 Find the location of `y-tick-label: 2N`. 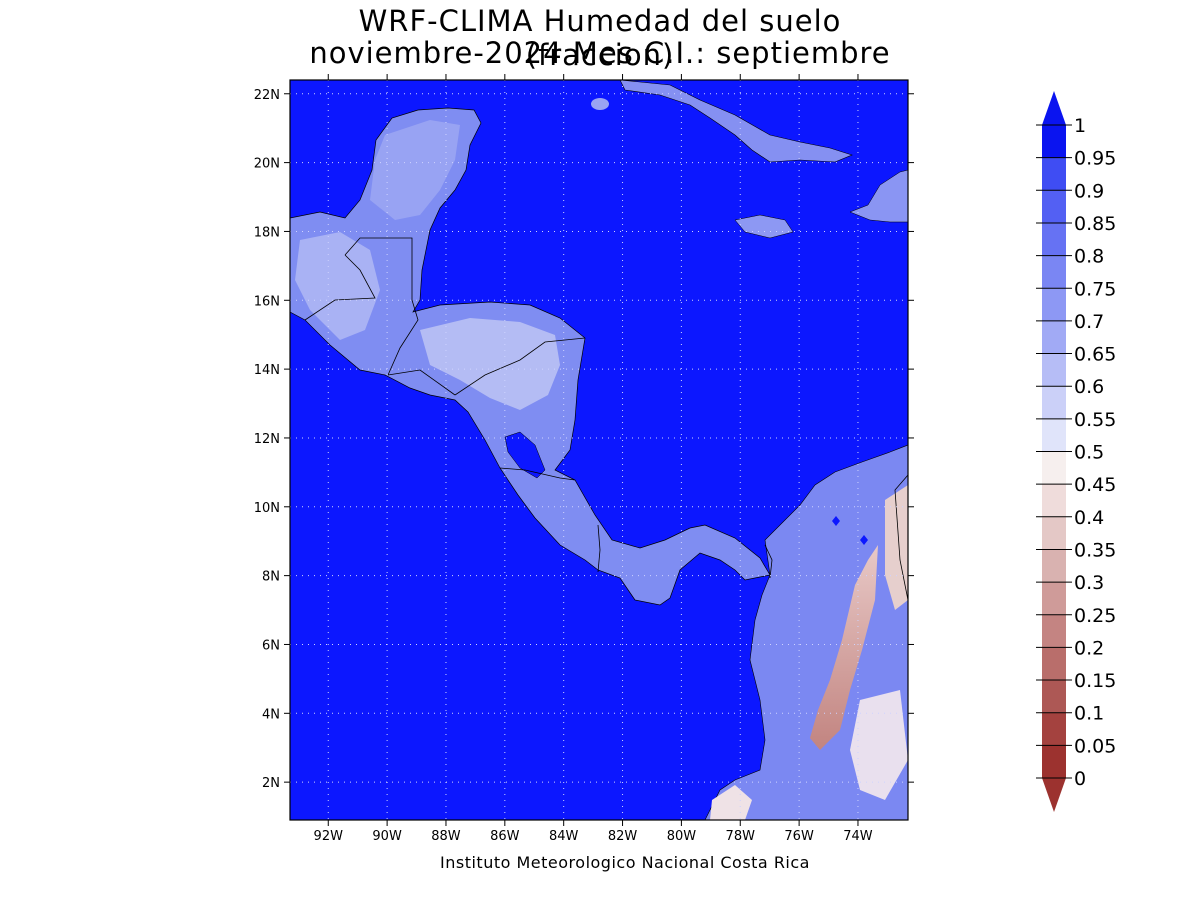

y-tick-label: 2N is located at coordinates (271, 783).